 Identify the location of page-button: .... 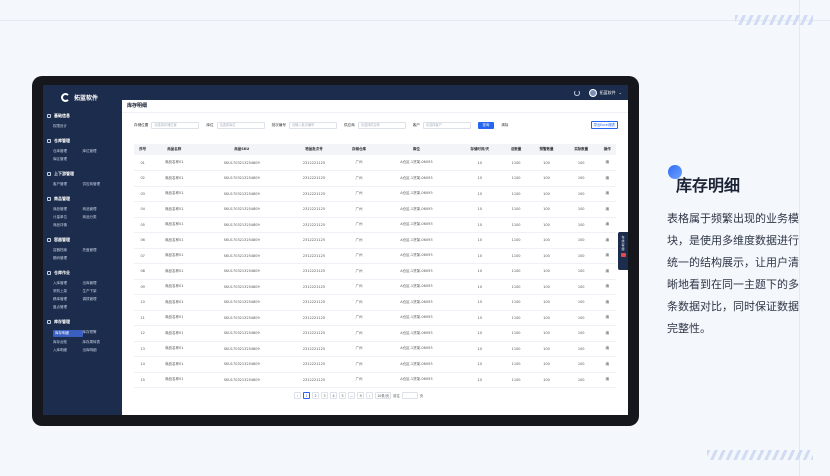
(352, 395).